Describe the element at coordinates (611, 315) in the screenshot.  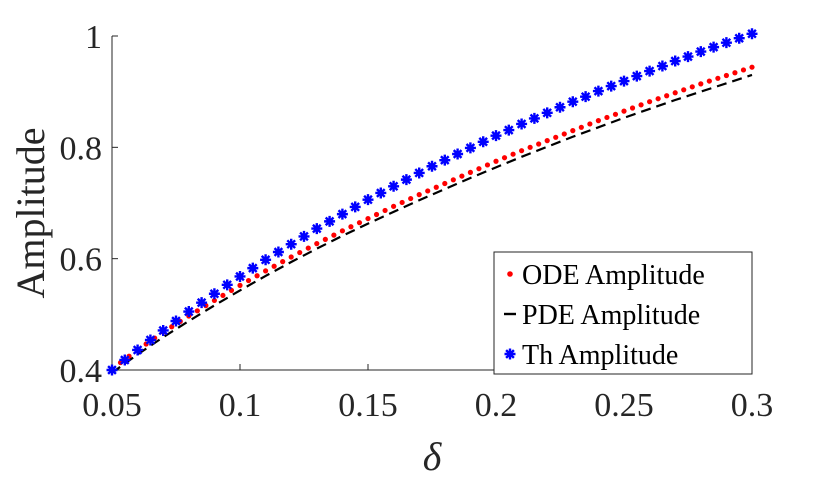
I see `legend-entry-label: PDE Amplitude` at that location.